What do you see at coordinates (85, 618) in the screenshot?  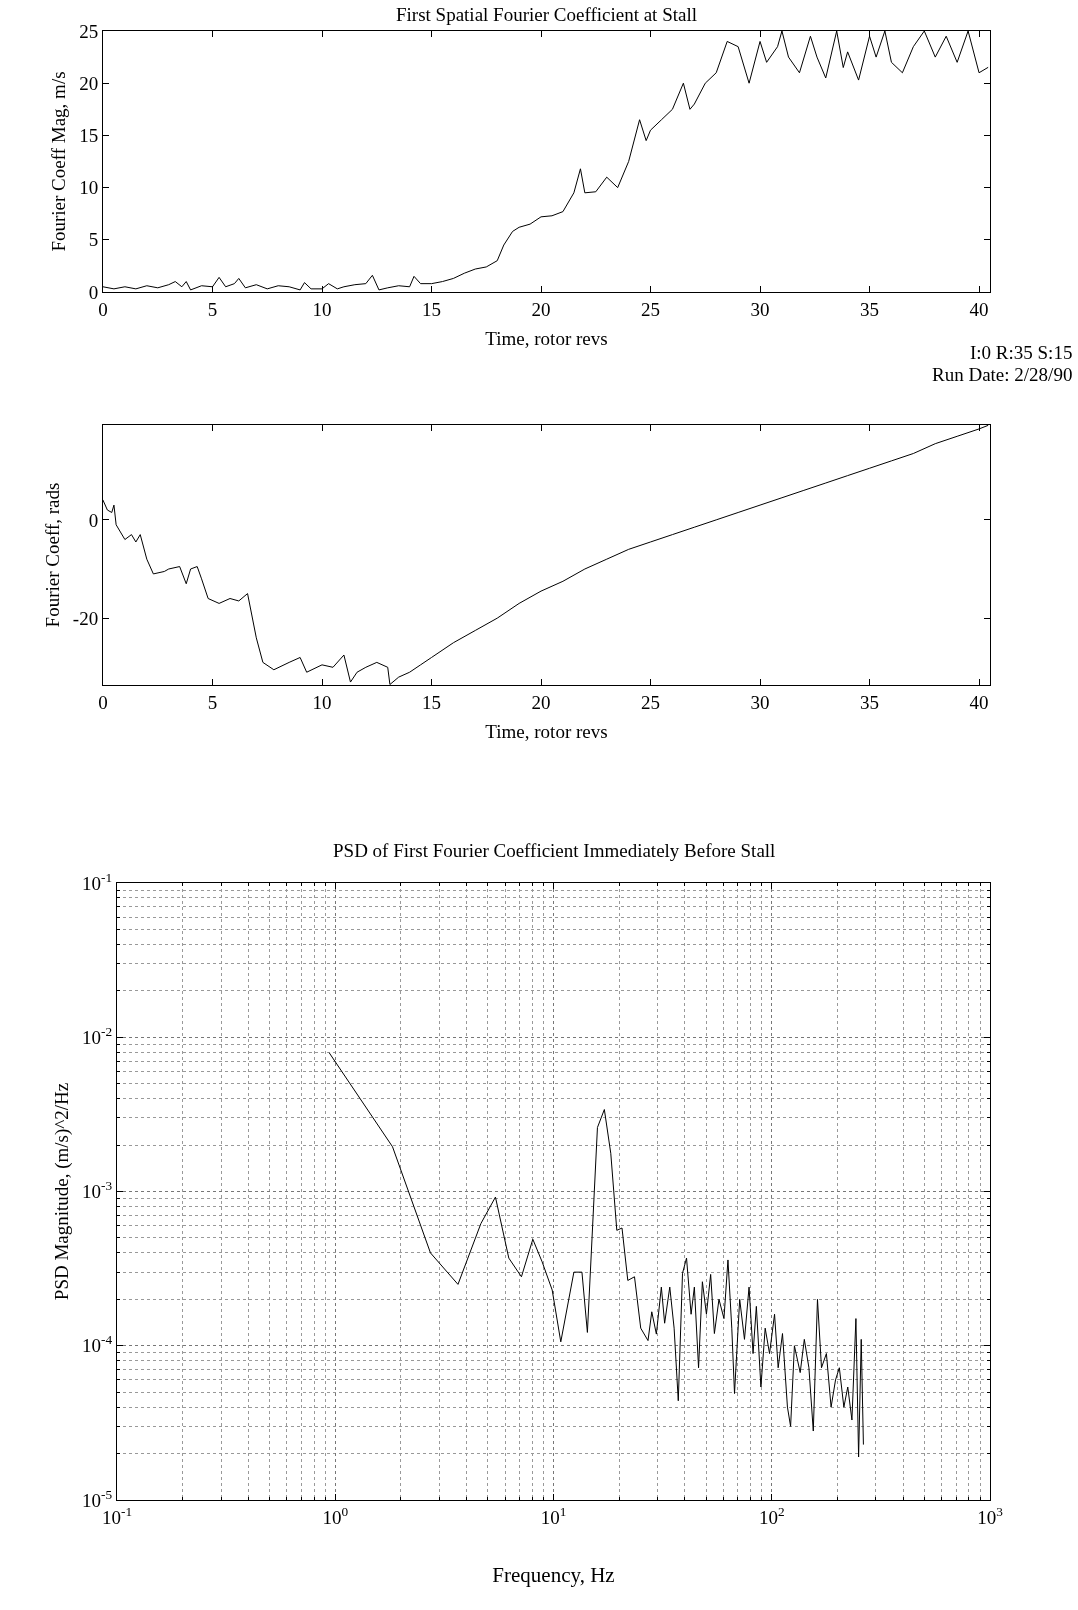 I see `y-tick-label: -20` at bounding box center [85, 618].